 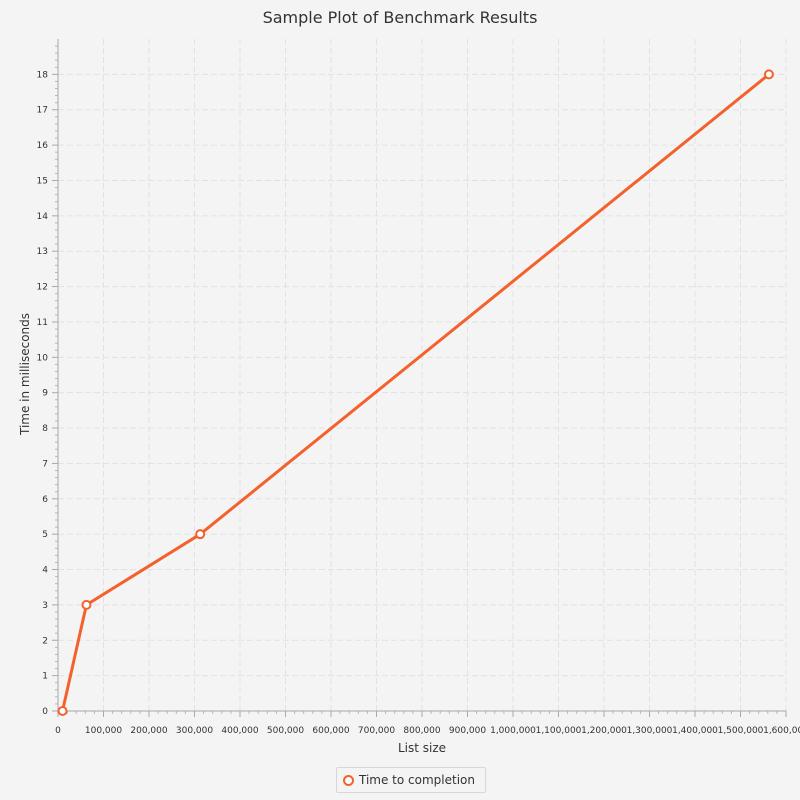 I want to click on y-tick-label: 14, so click(x=43, y=217).